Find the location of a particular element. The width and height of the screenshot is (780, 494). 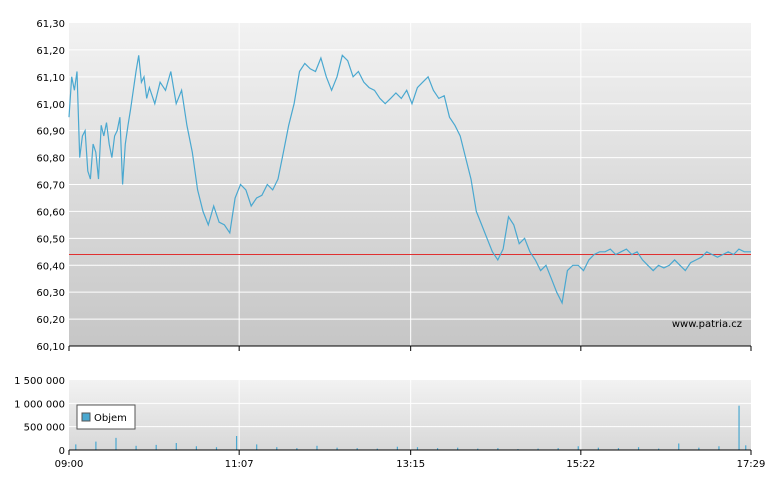

volume-y-tick-label: 500 000 is located at coordinates (44, 428).